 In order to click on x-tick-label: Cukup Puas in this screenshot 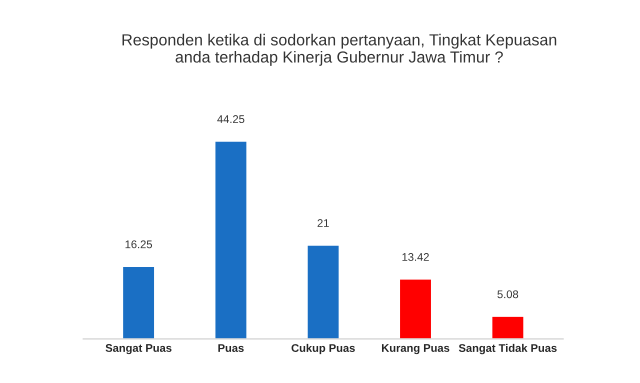, I will do `click(323, 349)`.